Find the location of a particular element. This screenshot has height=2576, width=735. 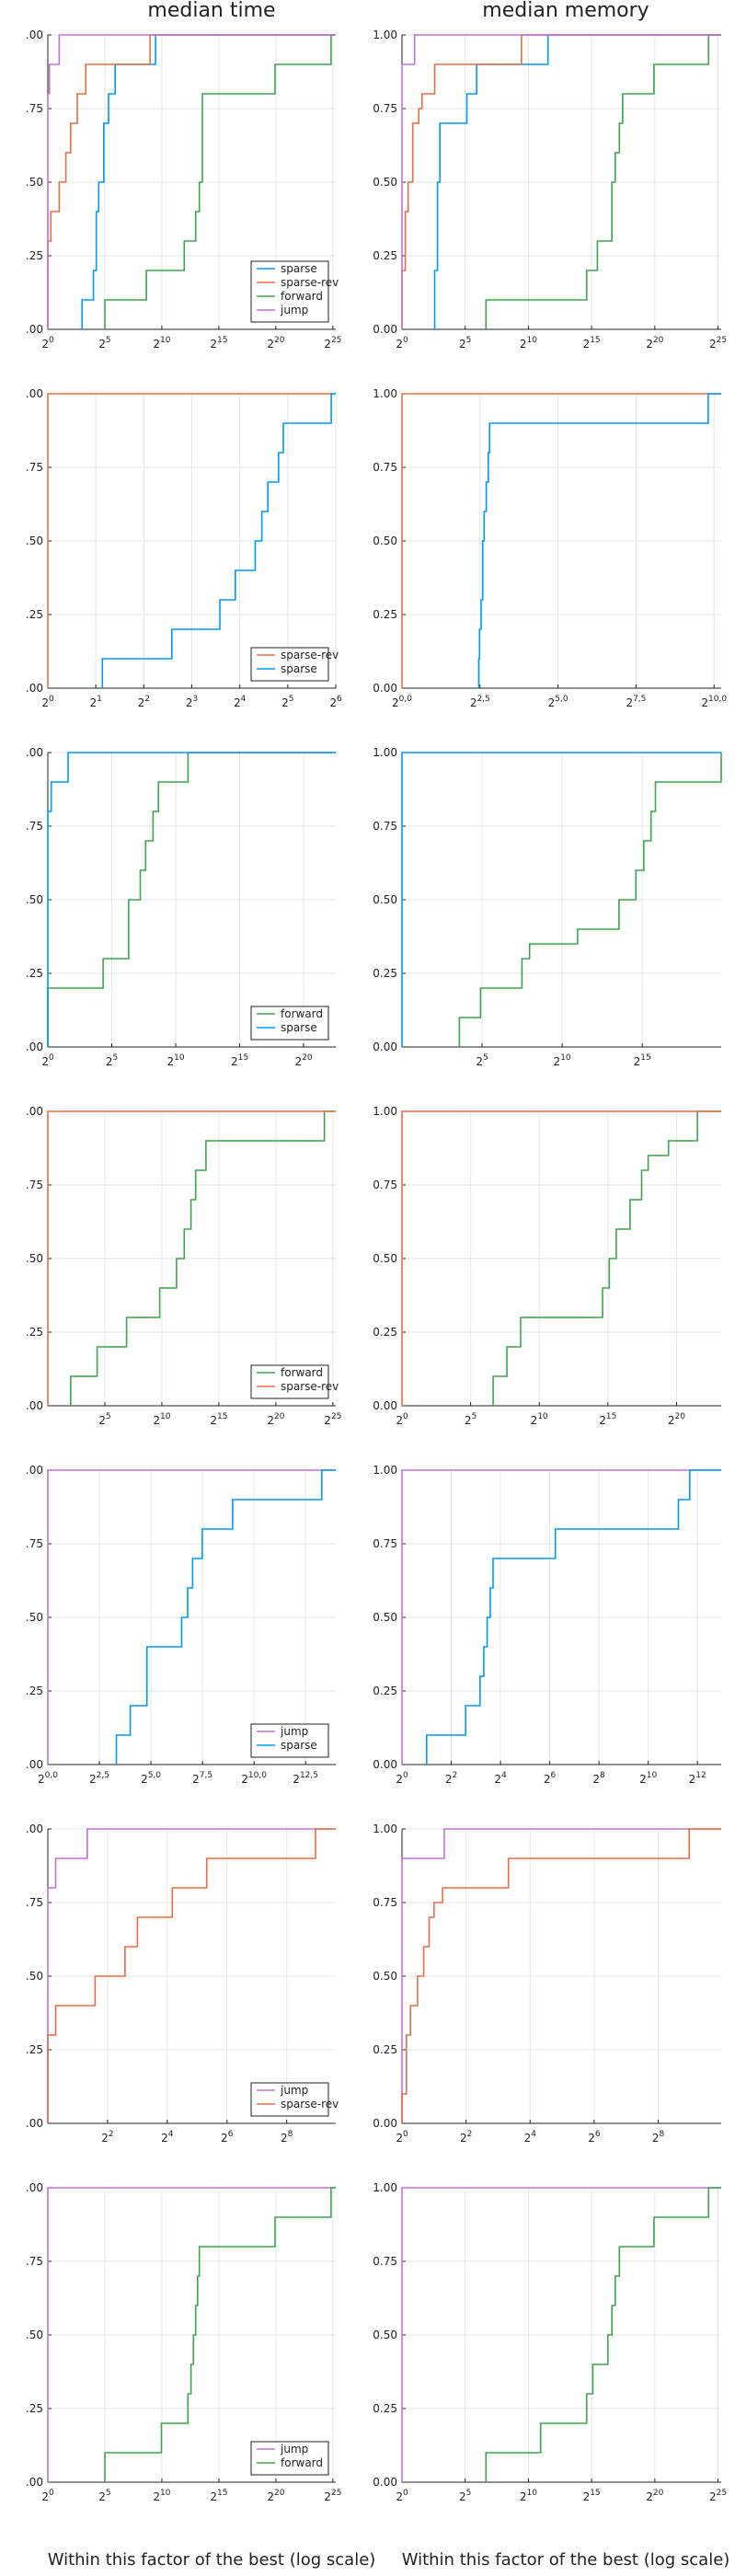

x-tick-label: 23 is located at coordinates (192, 702).